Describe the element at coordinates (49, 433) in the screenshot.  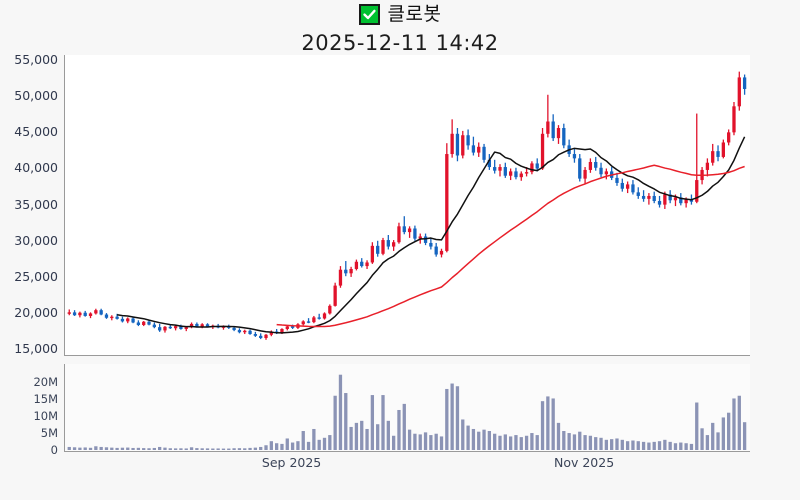
I see `volume-tick-label: 5M` at that location.